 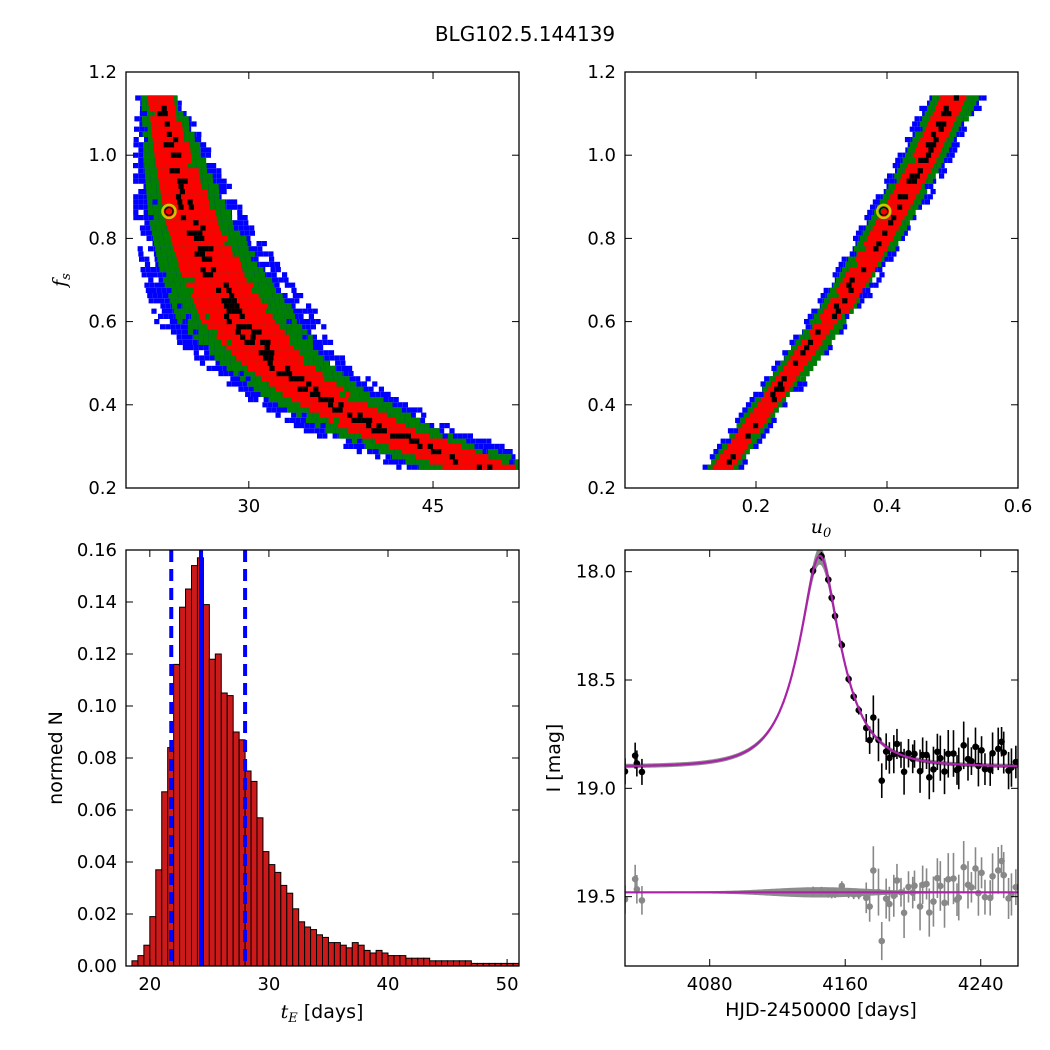 What do you see at coordinates (248, 506) in the screenshot?
I see `x-tick-label: 30` at bounding box center [248, 506].